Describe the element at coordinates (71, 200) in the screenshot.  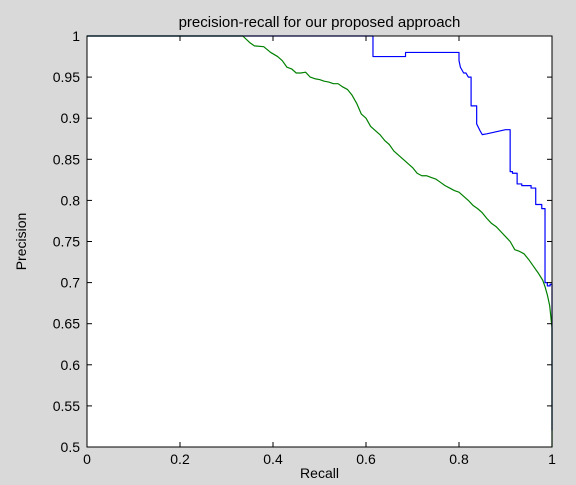
I see `y-tick-label: 0.8` at that location.